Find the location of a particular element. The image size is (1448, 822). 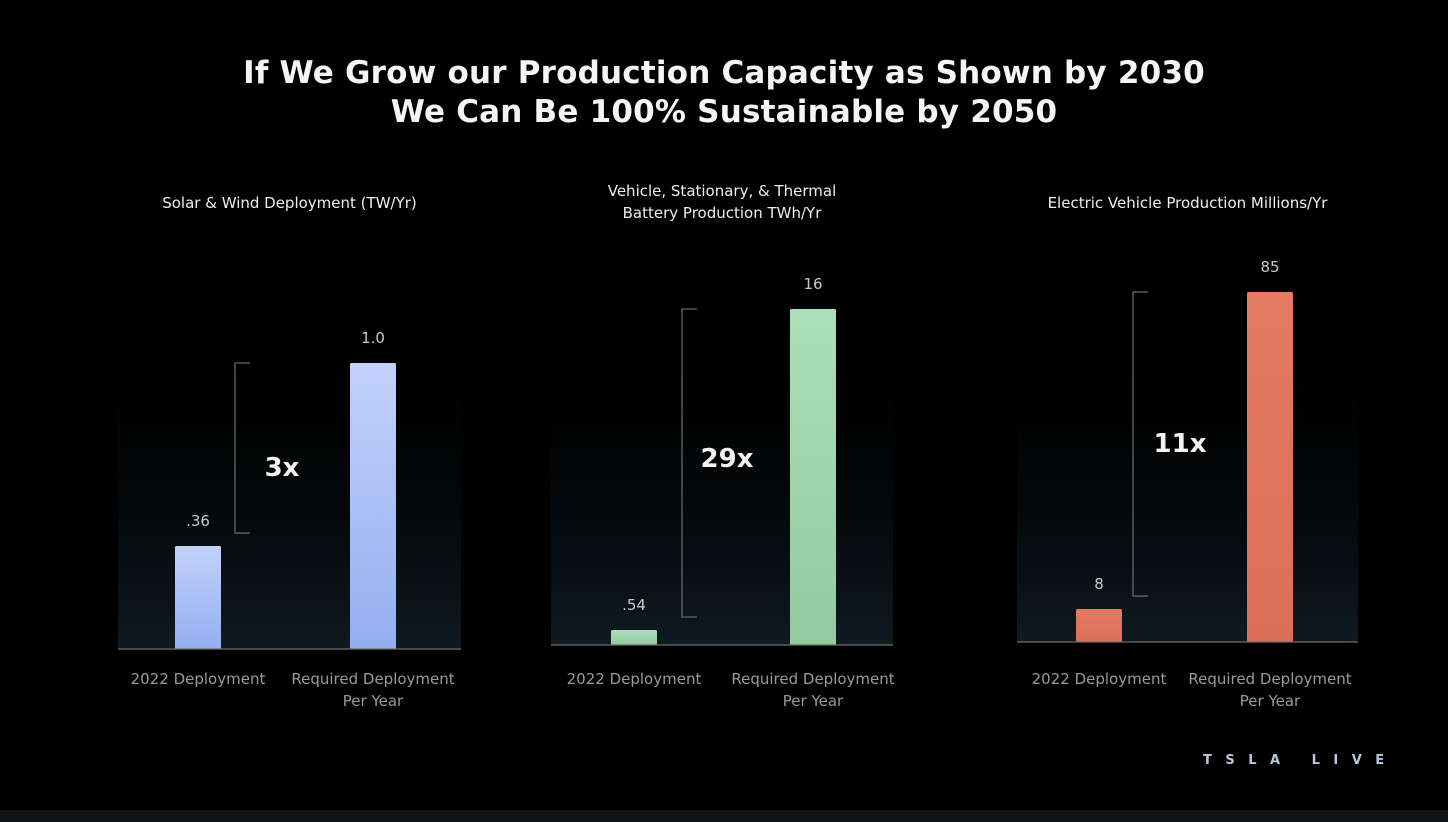

chart-title-line-1: Electric Vehicle Production Millions/Yr is located at coordinates (1188, 203).